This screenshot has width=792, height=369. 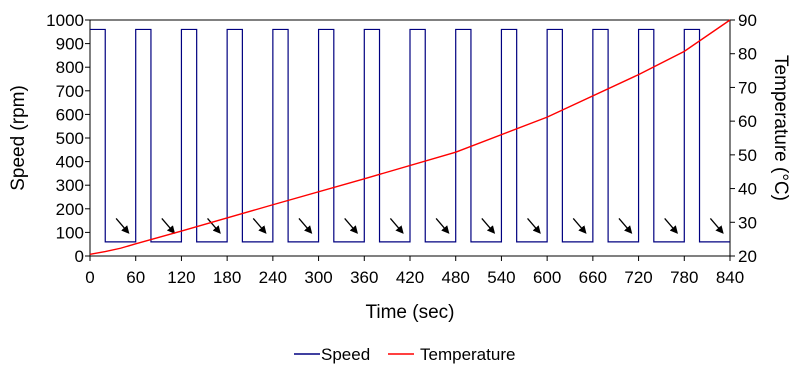 What do you see at coordinates (409, 312) in the screenshot?
I see `x-axis-title: Time (sec)` at bounding box center [409, 312].